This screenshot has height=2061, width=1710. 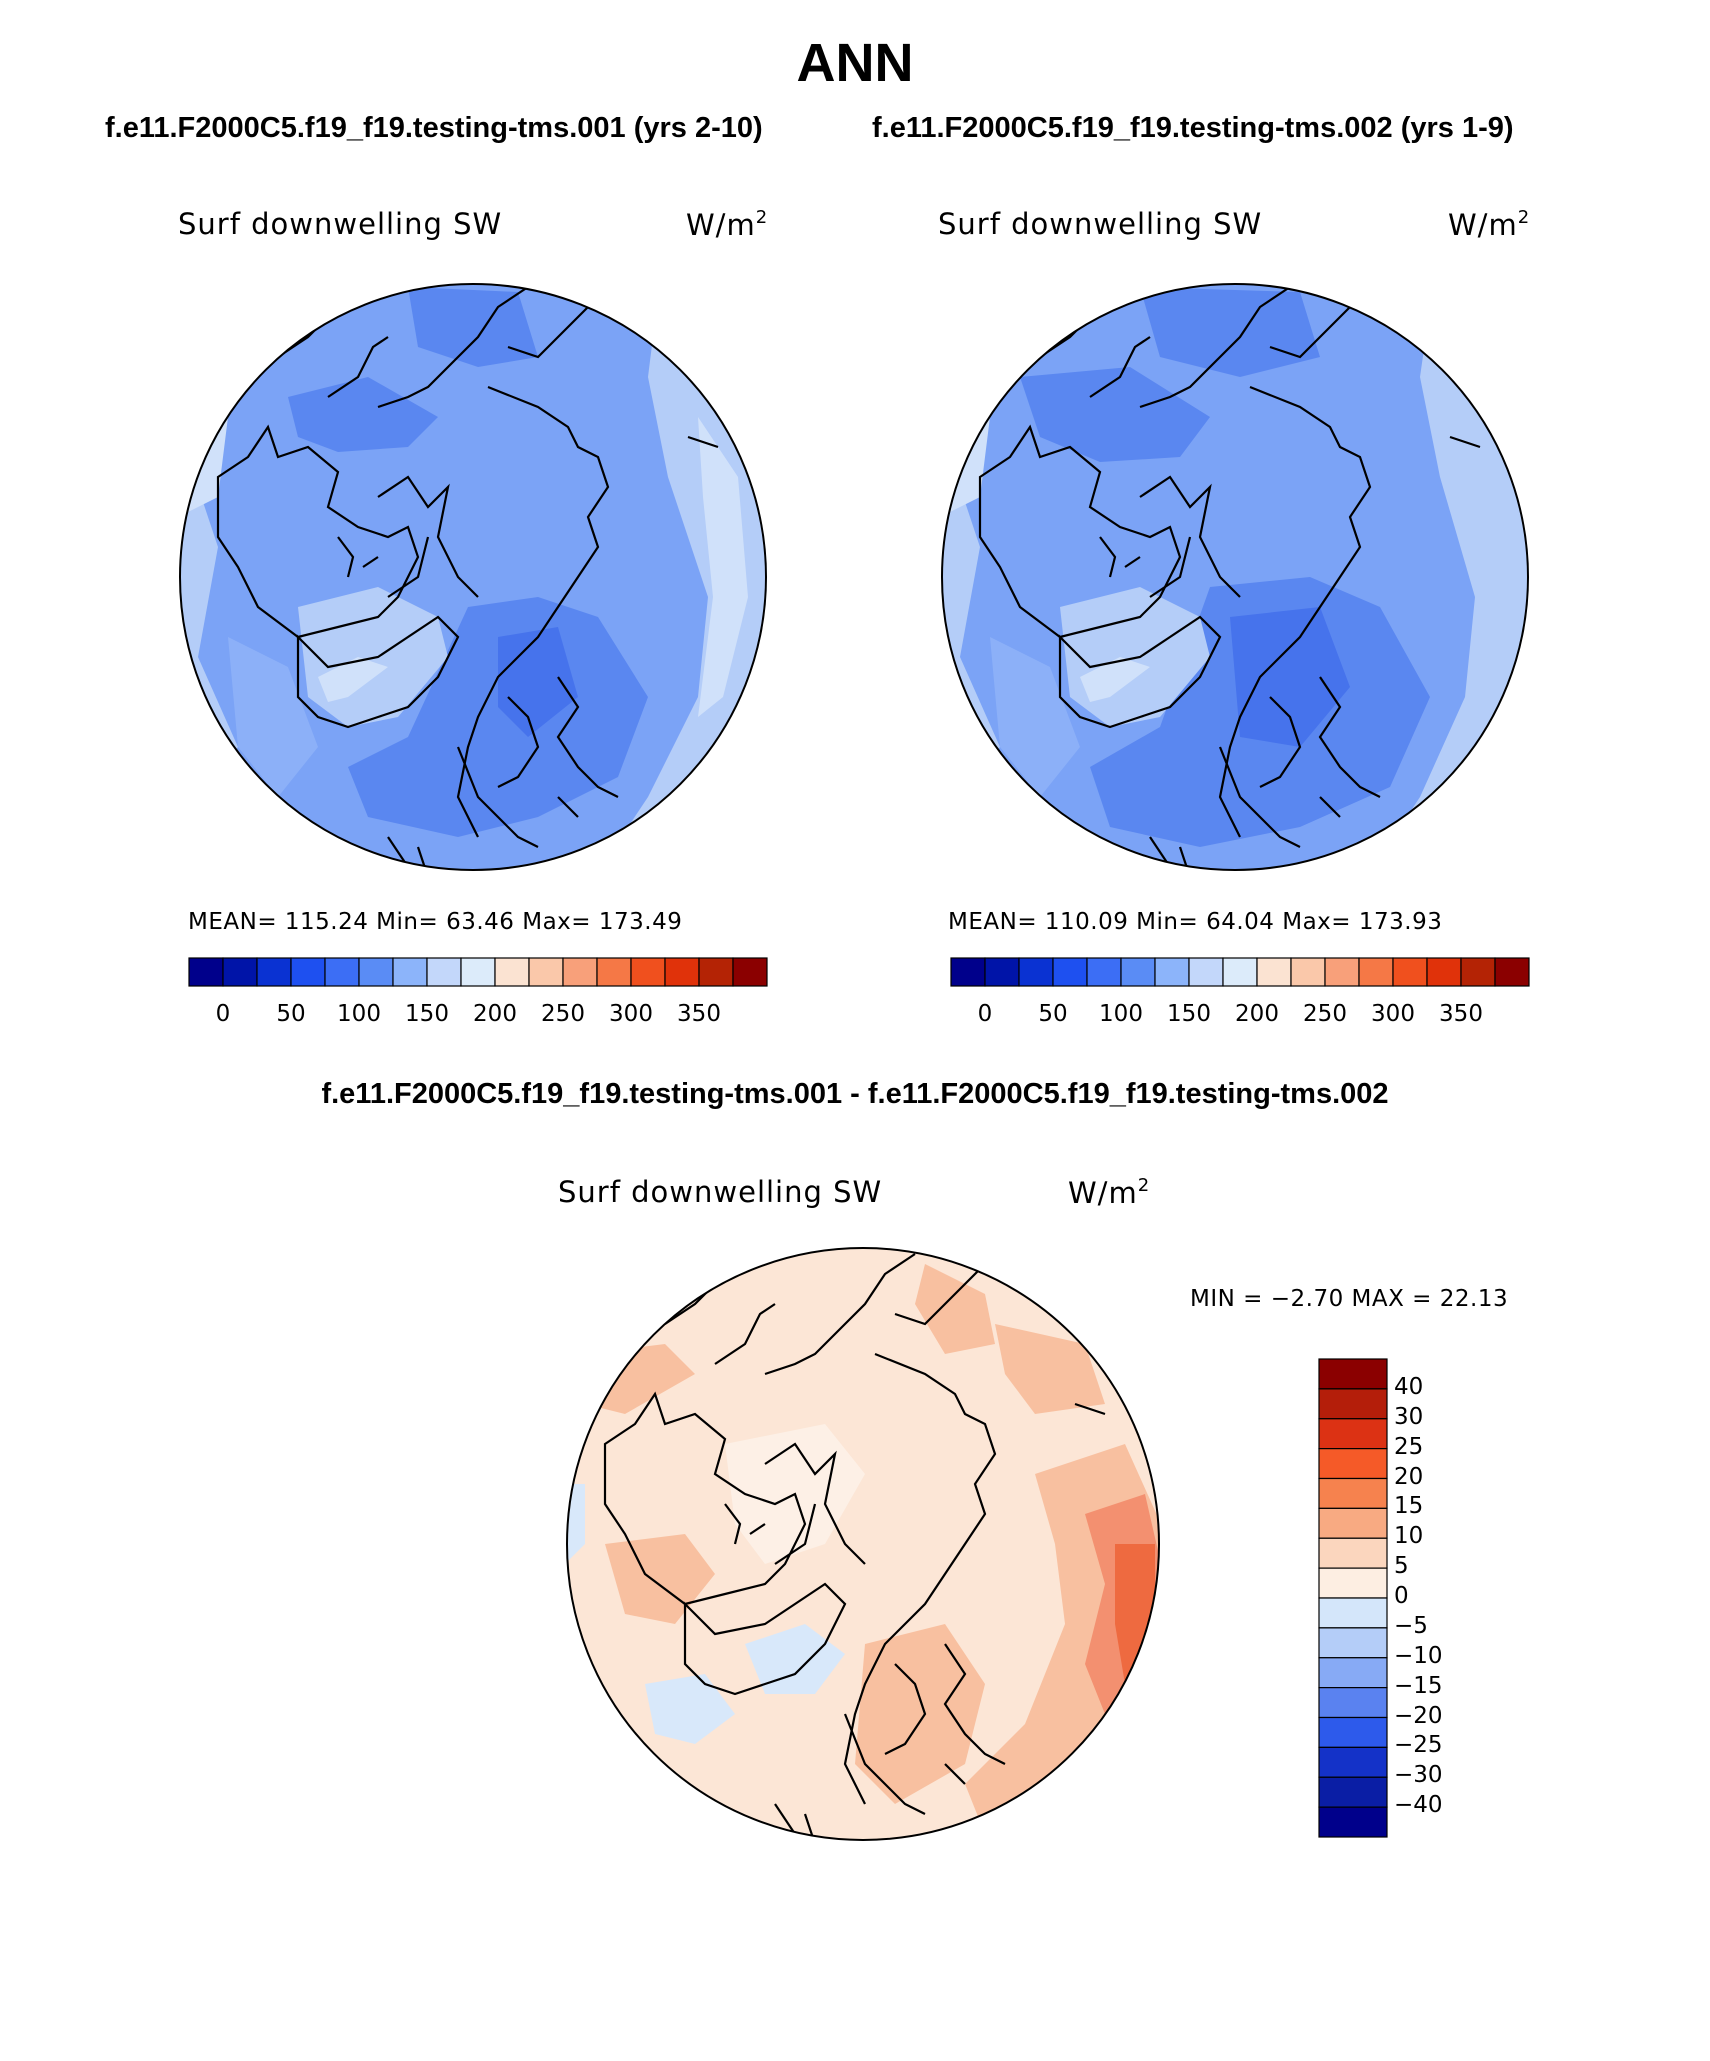 I want to click on colorbar-tick-label: 10, so click(x=1409, y=1536).